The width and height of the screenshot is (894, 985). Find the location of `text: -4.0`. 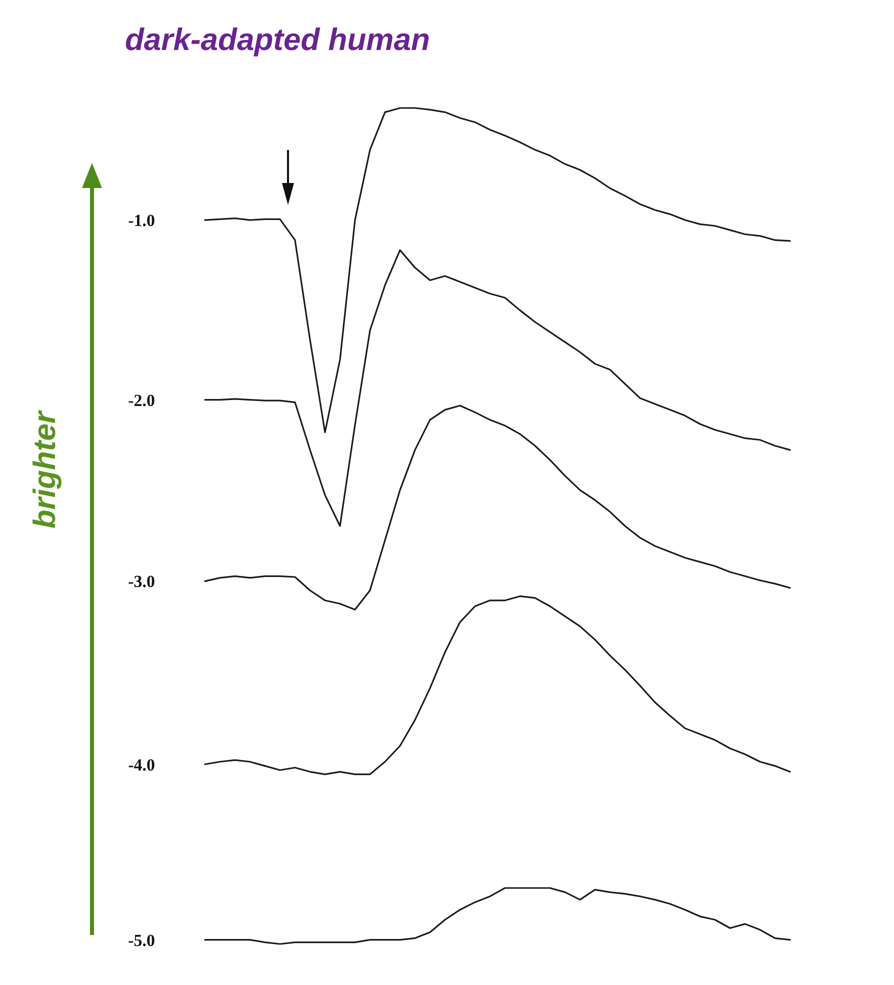

text: -4.0 is located at coordinates (141, 764).